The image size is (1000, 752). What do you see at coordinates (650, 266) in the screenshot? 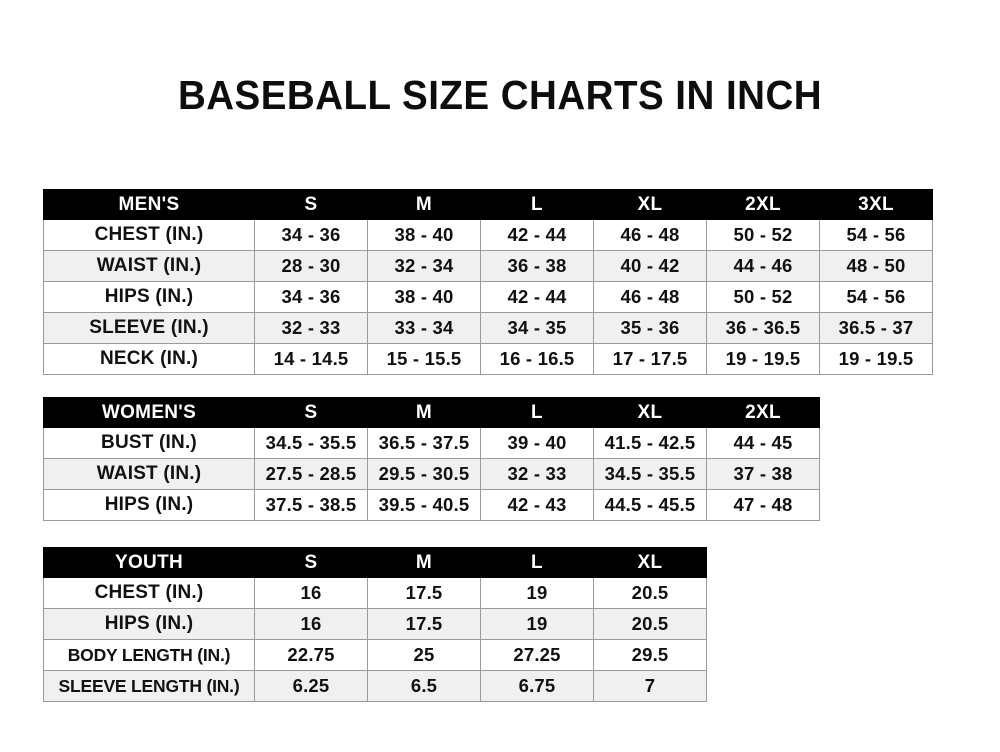
I see `measurement-value: 40 - 42` at bounding box center [650, 266].